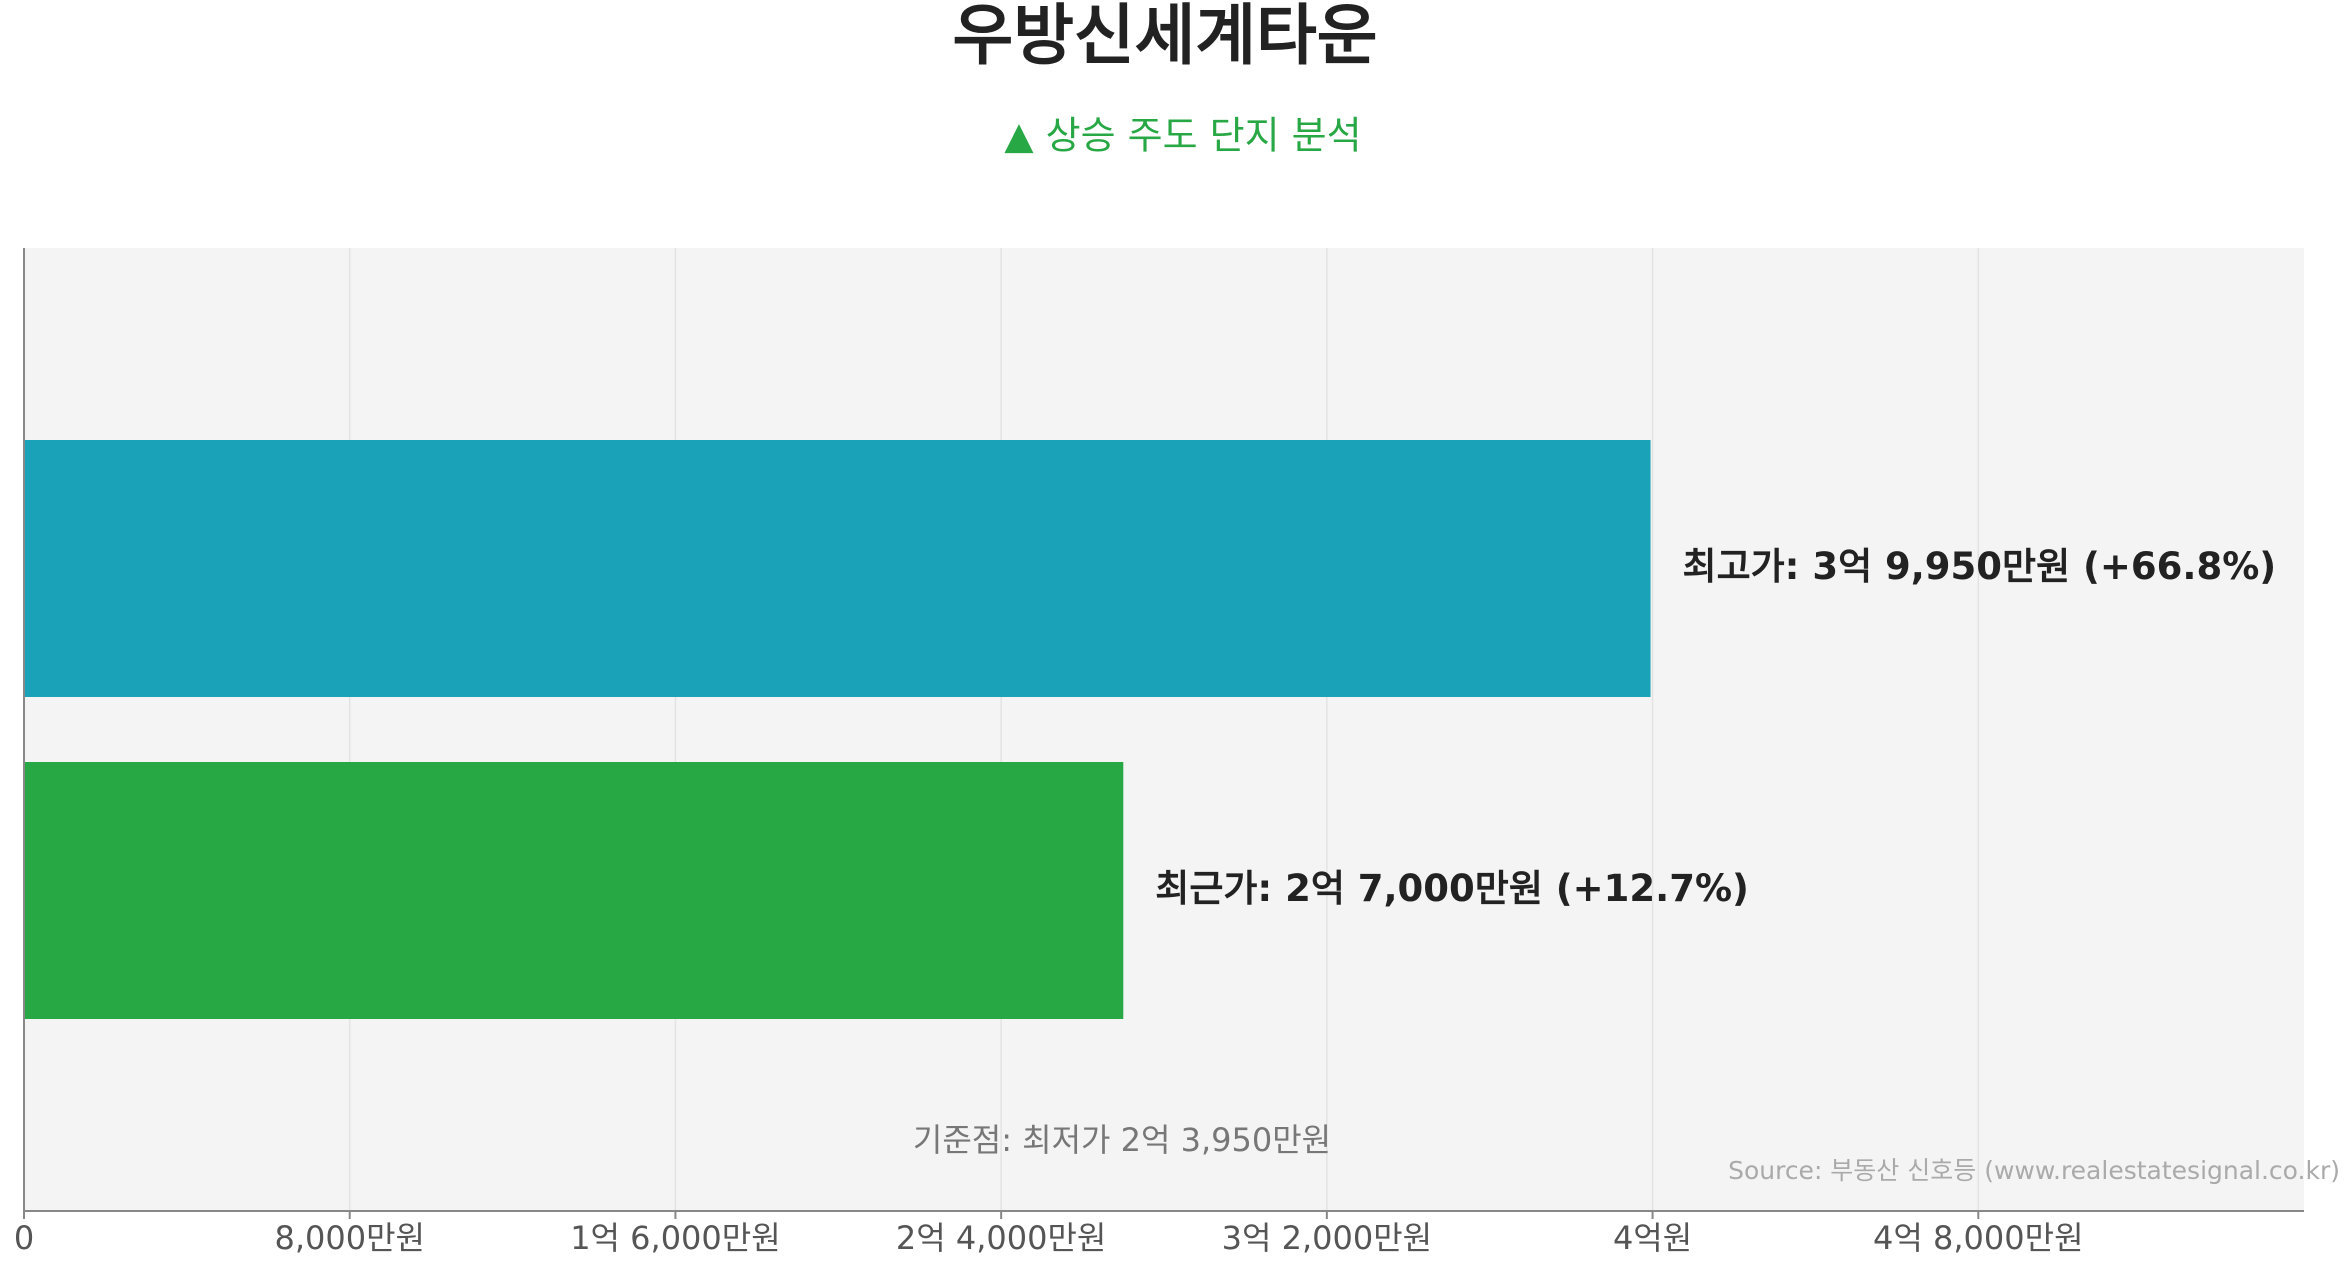 Image resolution: width=2345 pixels, height=1268 pixels. I want to click on x-tick-label: 1억 6,000만원, so click(675, 1238).